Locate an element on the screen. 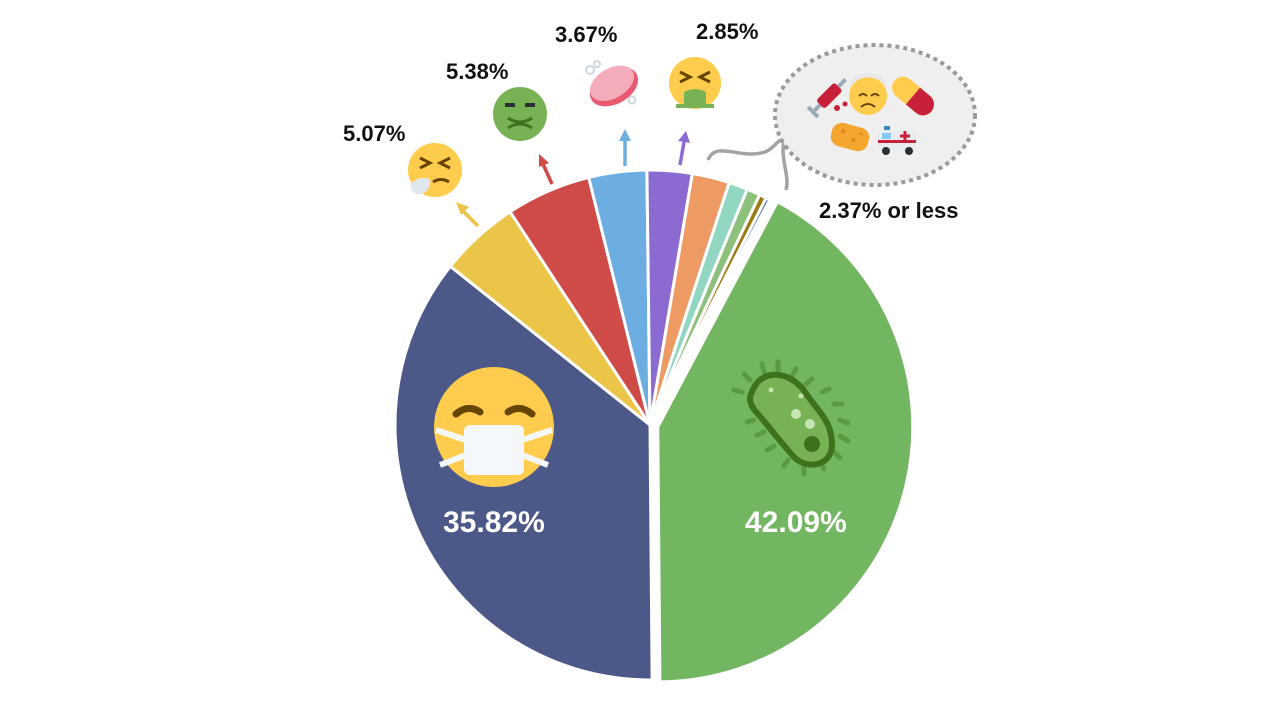 The width and height of the screenshot is (1280, 720). arrow-nauseated is located at coordinates (546, 169).